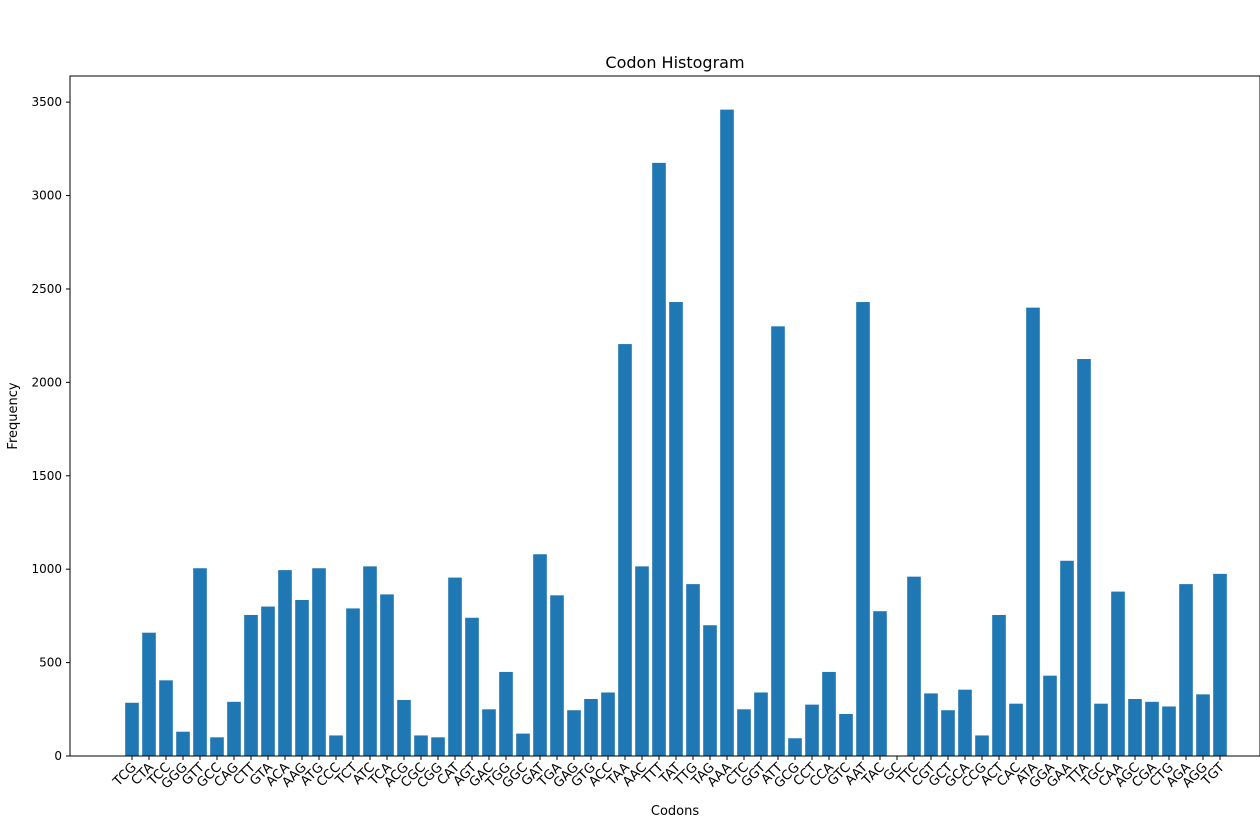 The image size is (1260, 818). I want to click on bar-aaa, so click(727, 432).